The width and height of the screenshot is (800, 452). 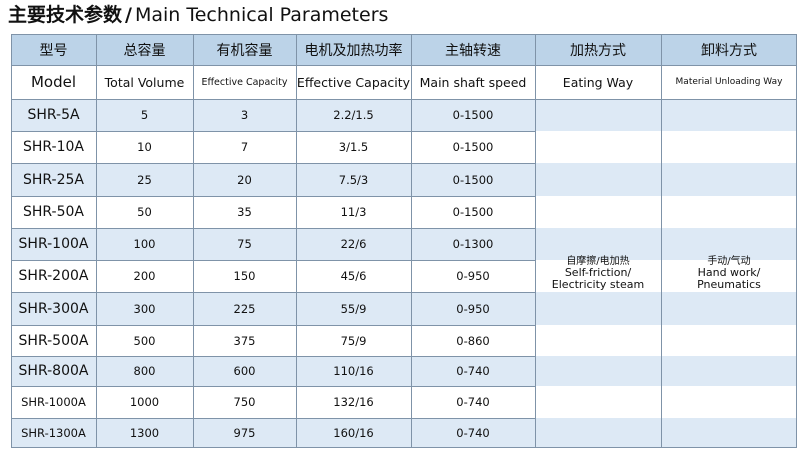 What do you see at coordinates (261, 15) in the screenshot?
I see `title-english: Main Technical Parameters` at bounding box center [261, 15].